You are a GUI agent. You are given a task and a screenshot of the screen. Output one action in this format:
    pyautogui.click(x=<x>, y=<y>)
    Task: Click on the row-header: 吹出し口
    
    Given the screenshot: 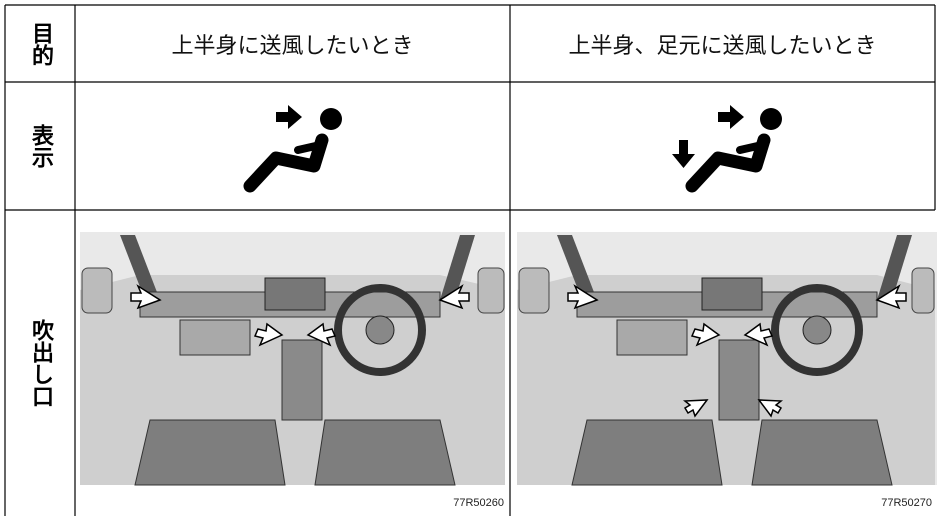 What is the action you would take?
    pyautogui.click(x=40, y=363)
    